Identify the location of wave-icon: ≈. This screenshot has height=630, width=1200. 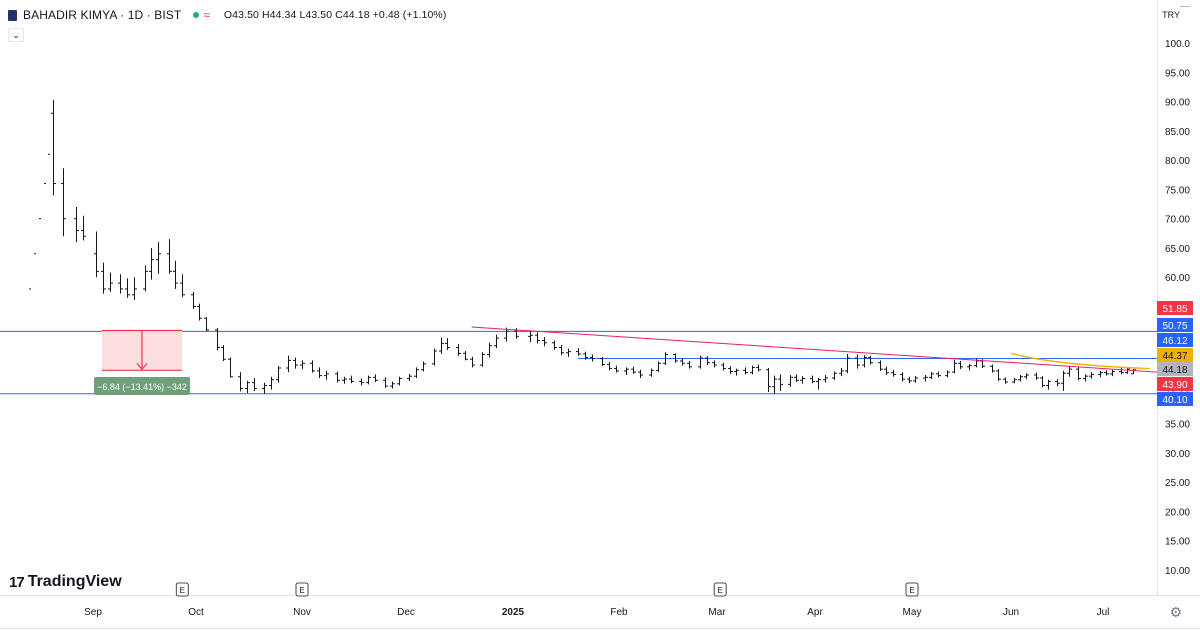
(206, 15).